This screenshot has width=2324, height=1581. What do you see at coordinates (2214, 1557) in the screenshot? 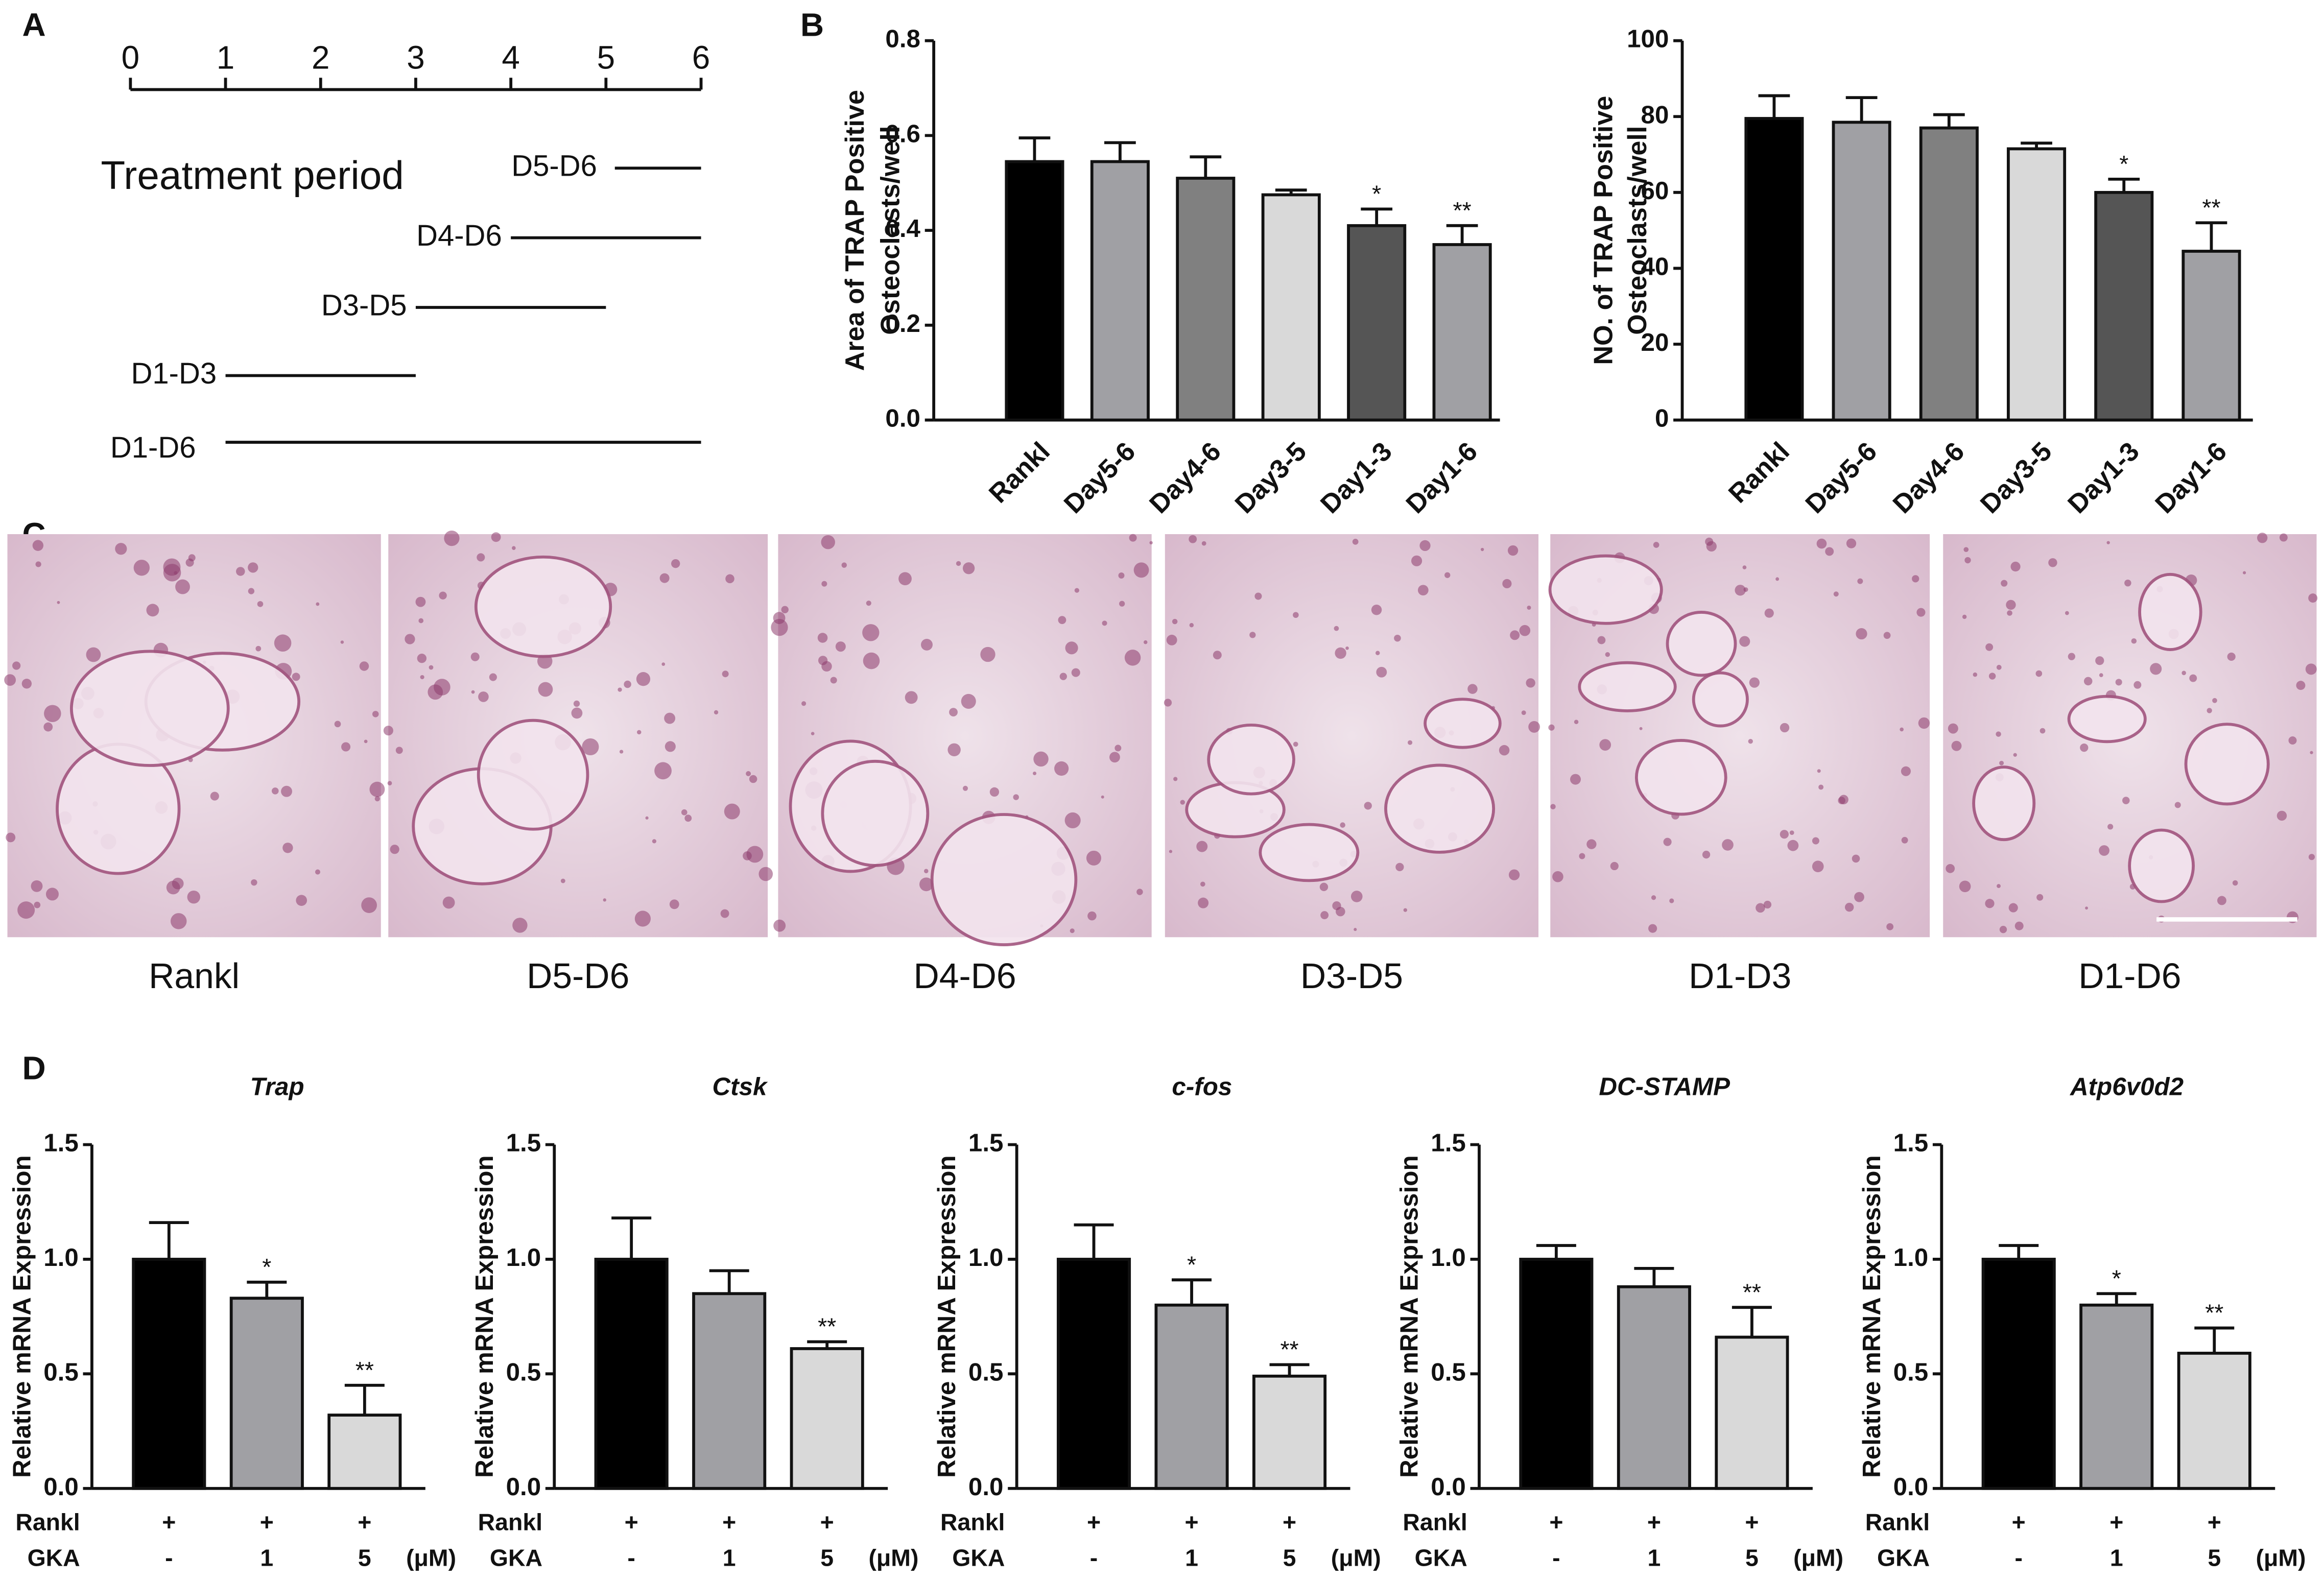
I see `x-row-label: 5` at bounding box center [2214, 1557].